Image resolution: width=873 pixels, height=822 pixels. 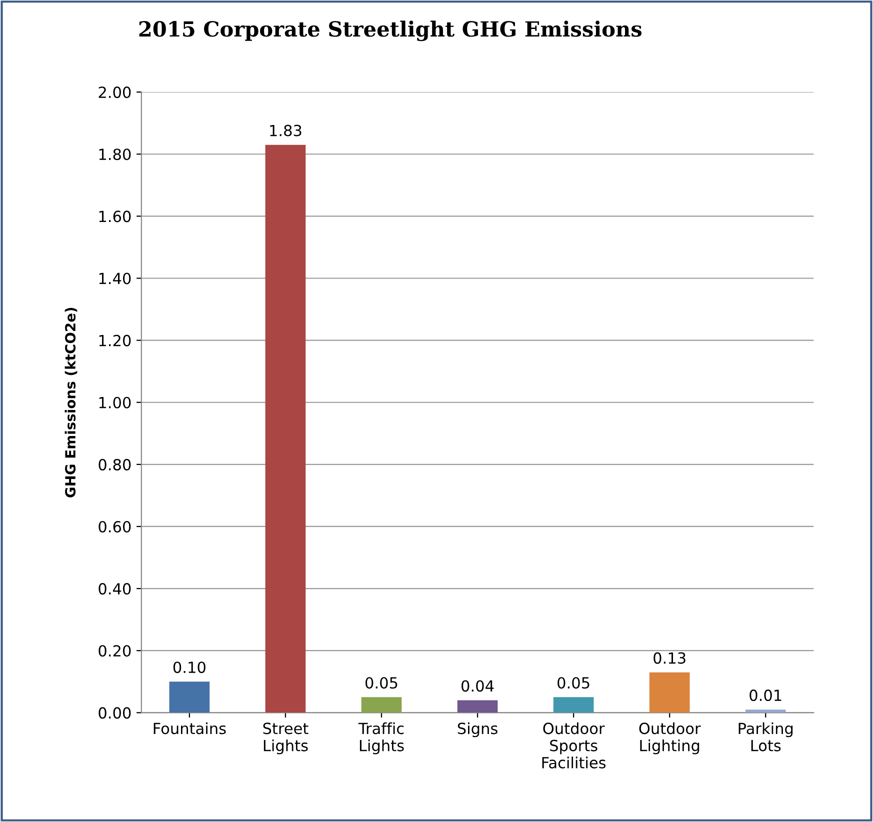 What do you see at coordinates (114, 589) in the screenshot?
I see `y-tick-label: 0.40` at bounding box center [114, 589].